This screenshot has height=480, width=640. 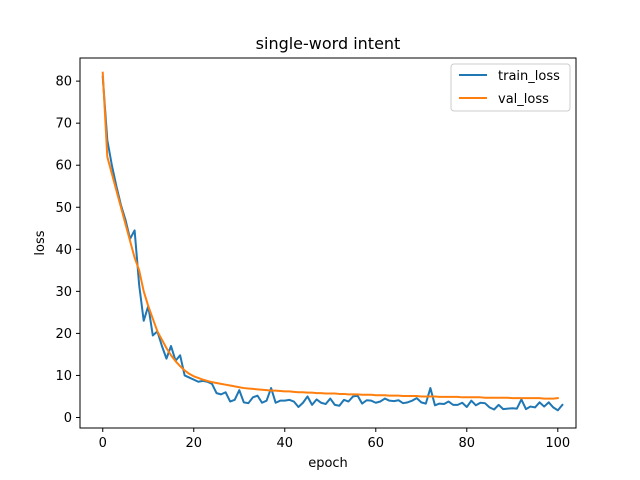 What do you see at coordinates (63, 376) in the screenshot?
I see `y-tick-label: 10` at bounding box center [63, 376].